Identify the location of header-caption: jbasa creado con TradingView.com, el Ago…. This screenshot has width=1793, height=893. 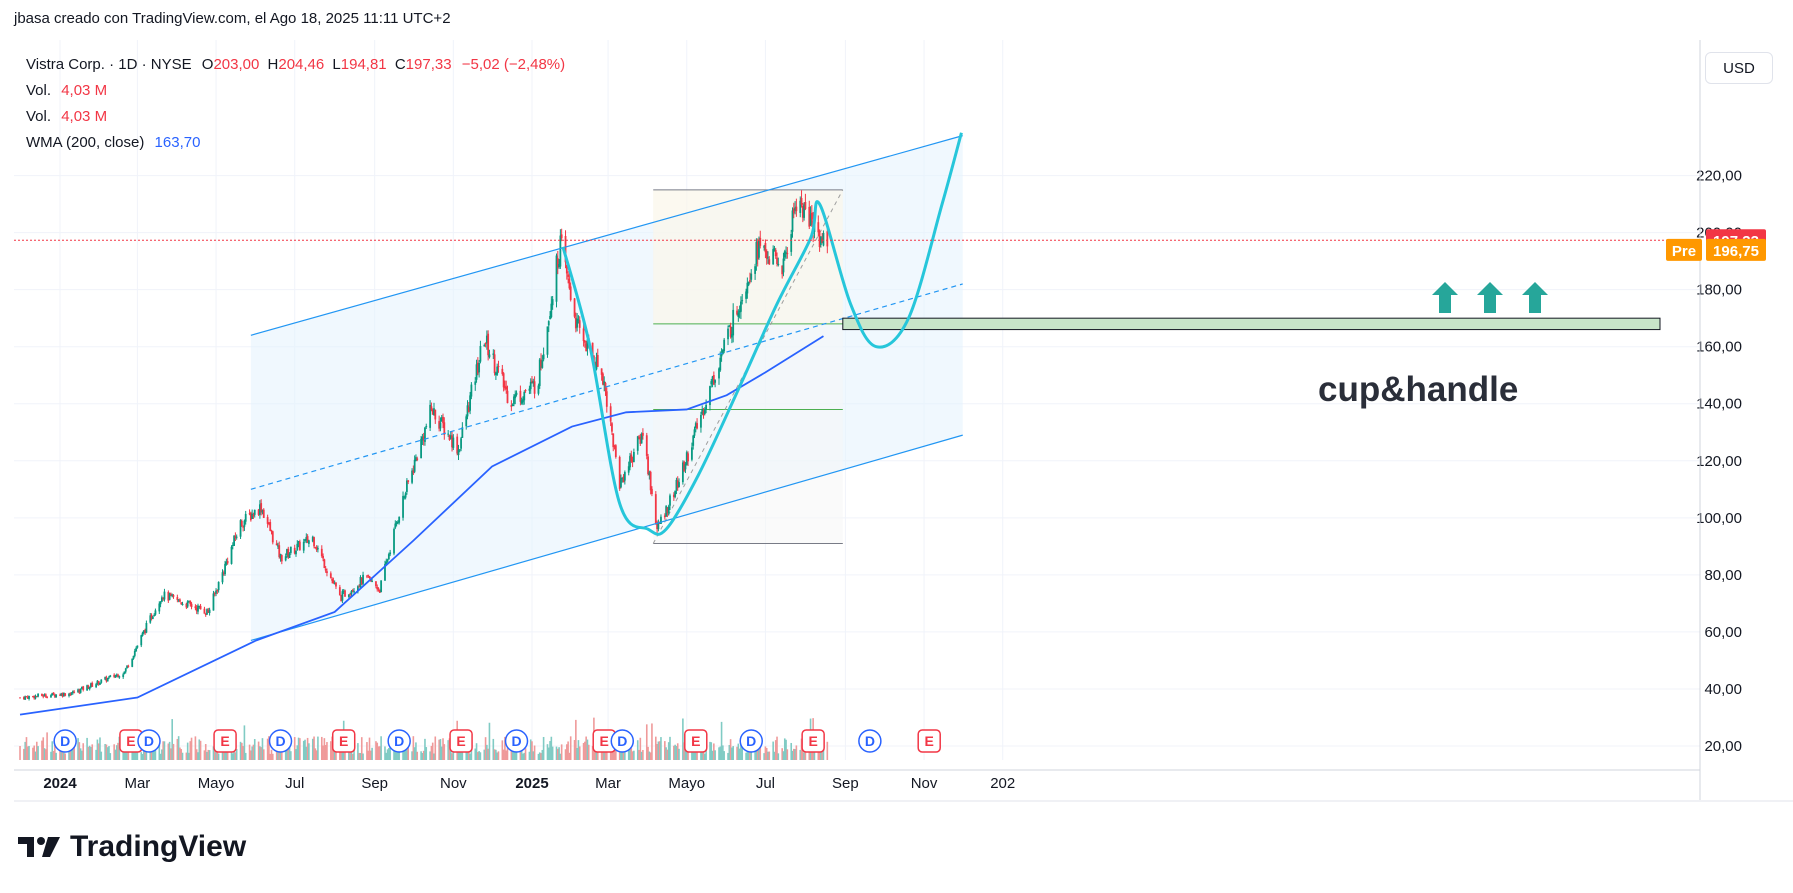
(232, 18).